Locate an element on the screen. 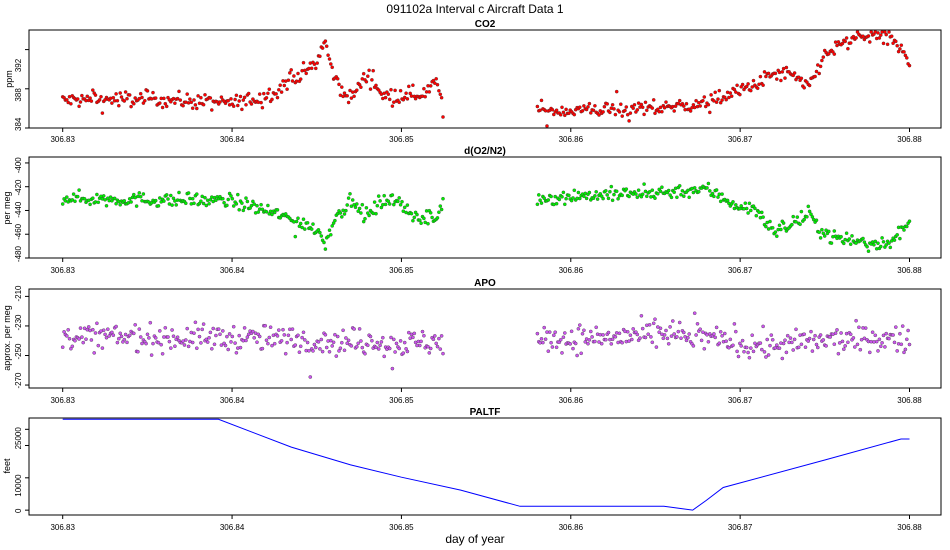 This screenshot has height=550, width=950. panel-co2-ytick-labels: 384 388 392 is located at coordinates (18, 94).